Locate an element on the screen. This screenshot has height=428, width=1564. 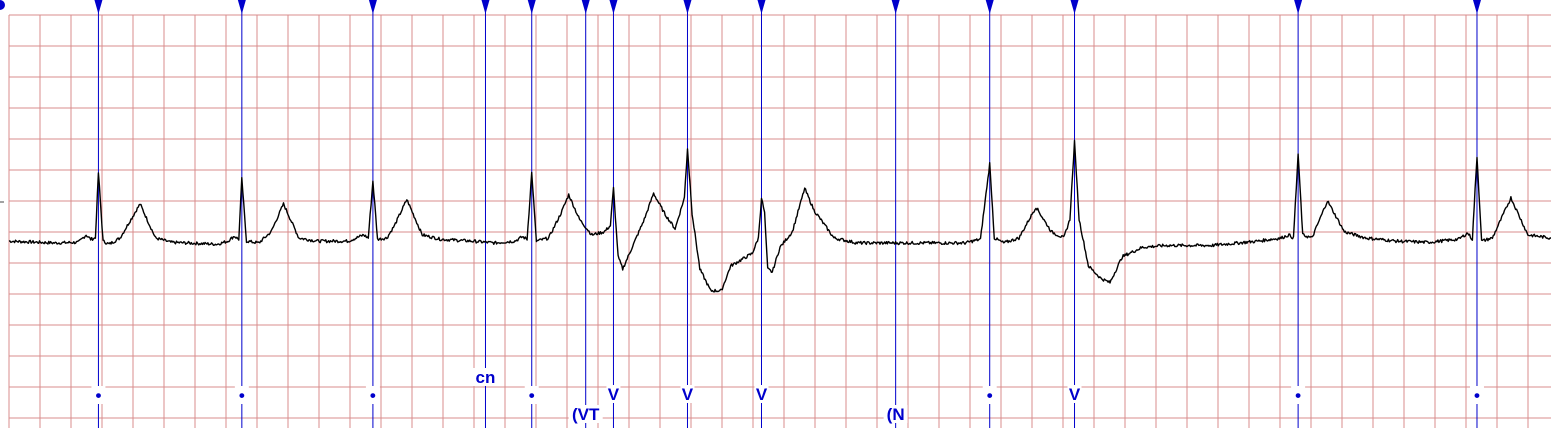
annotation-2: • is located at coordinates (372, 214).